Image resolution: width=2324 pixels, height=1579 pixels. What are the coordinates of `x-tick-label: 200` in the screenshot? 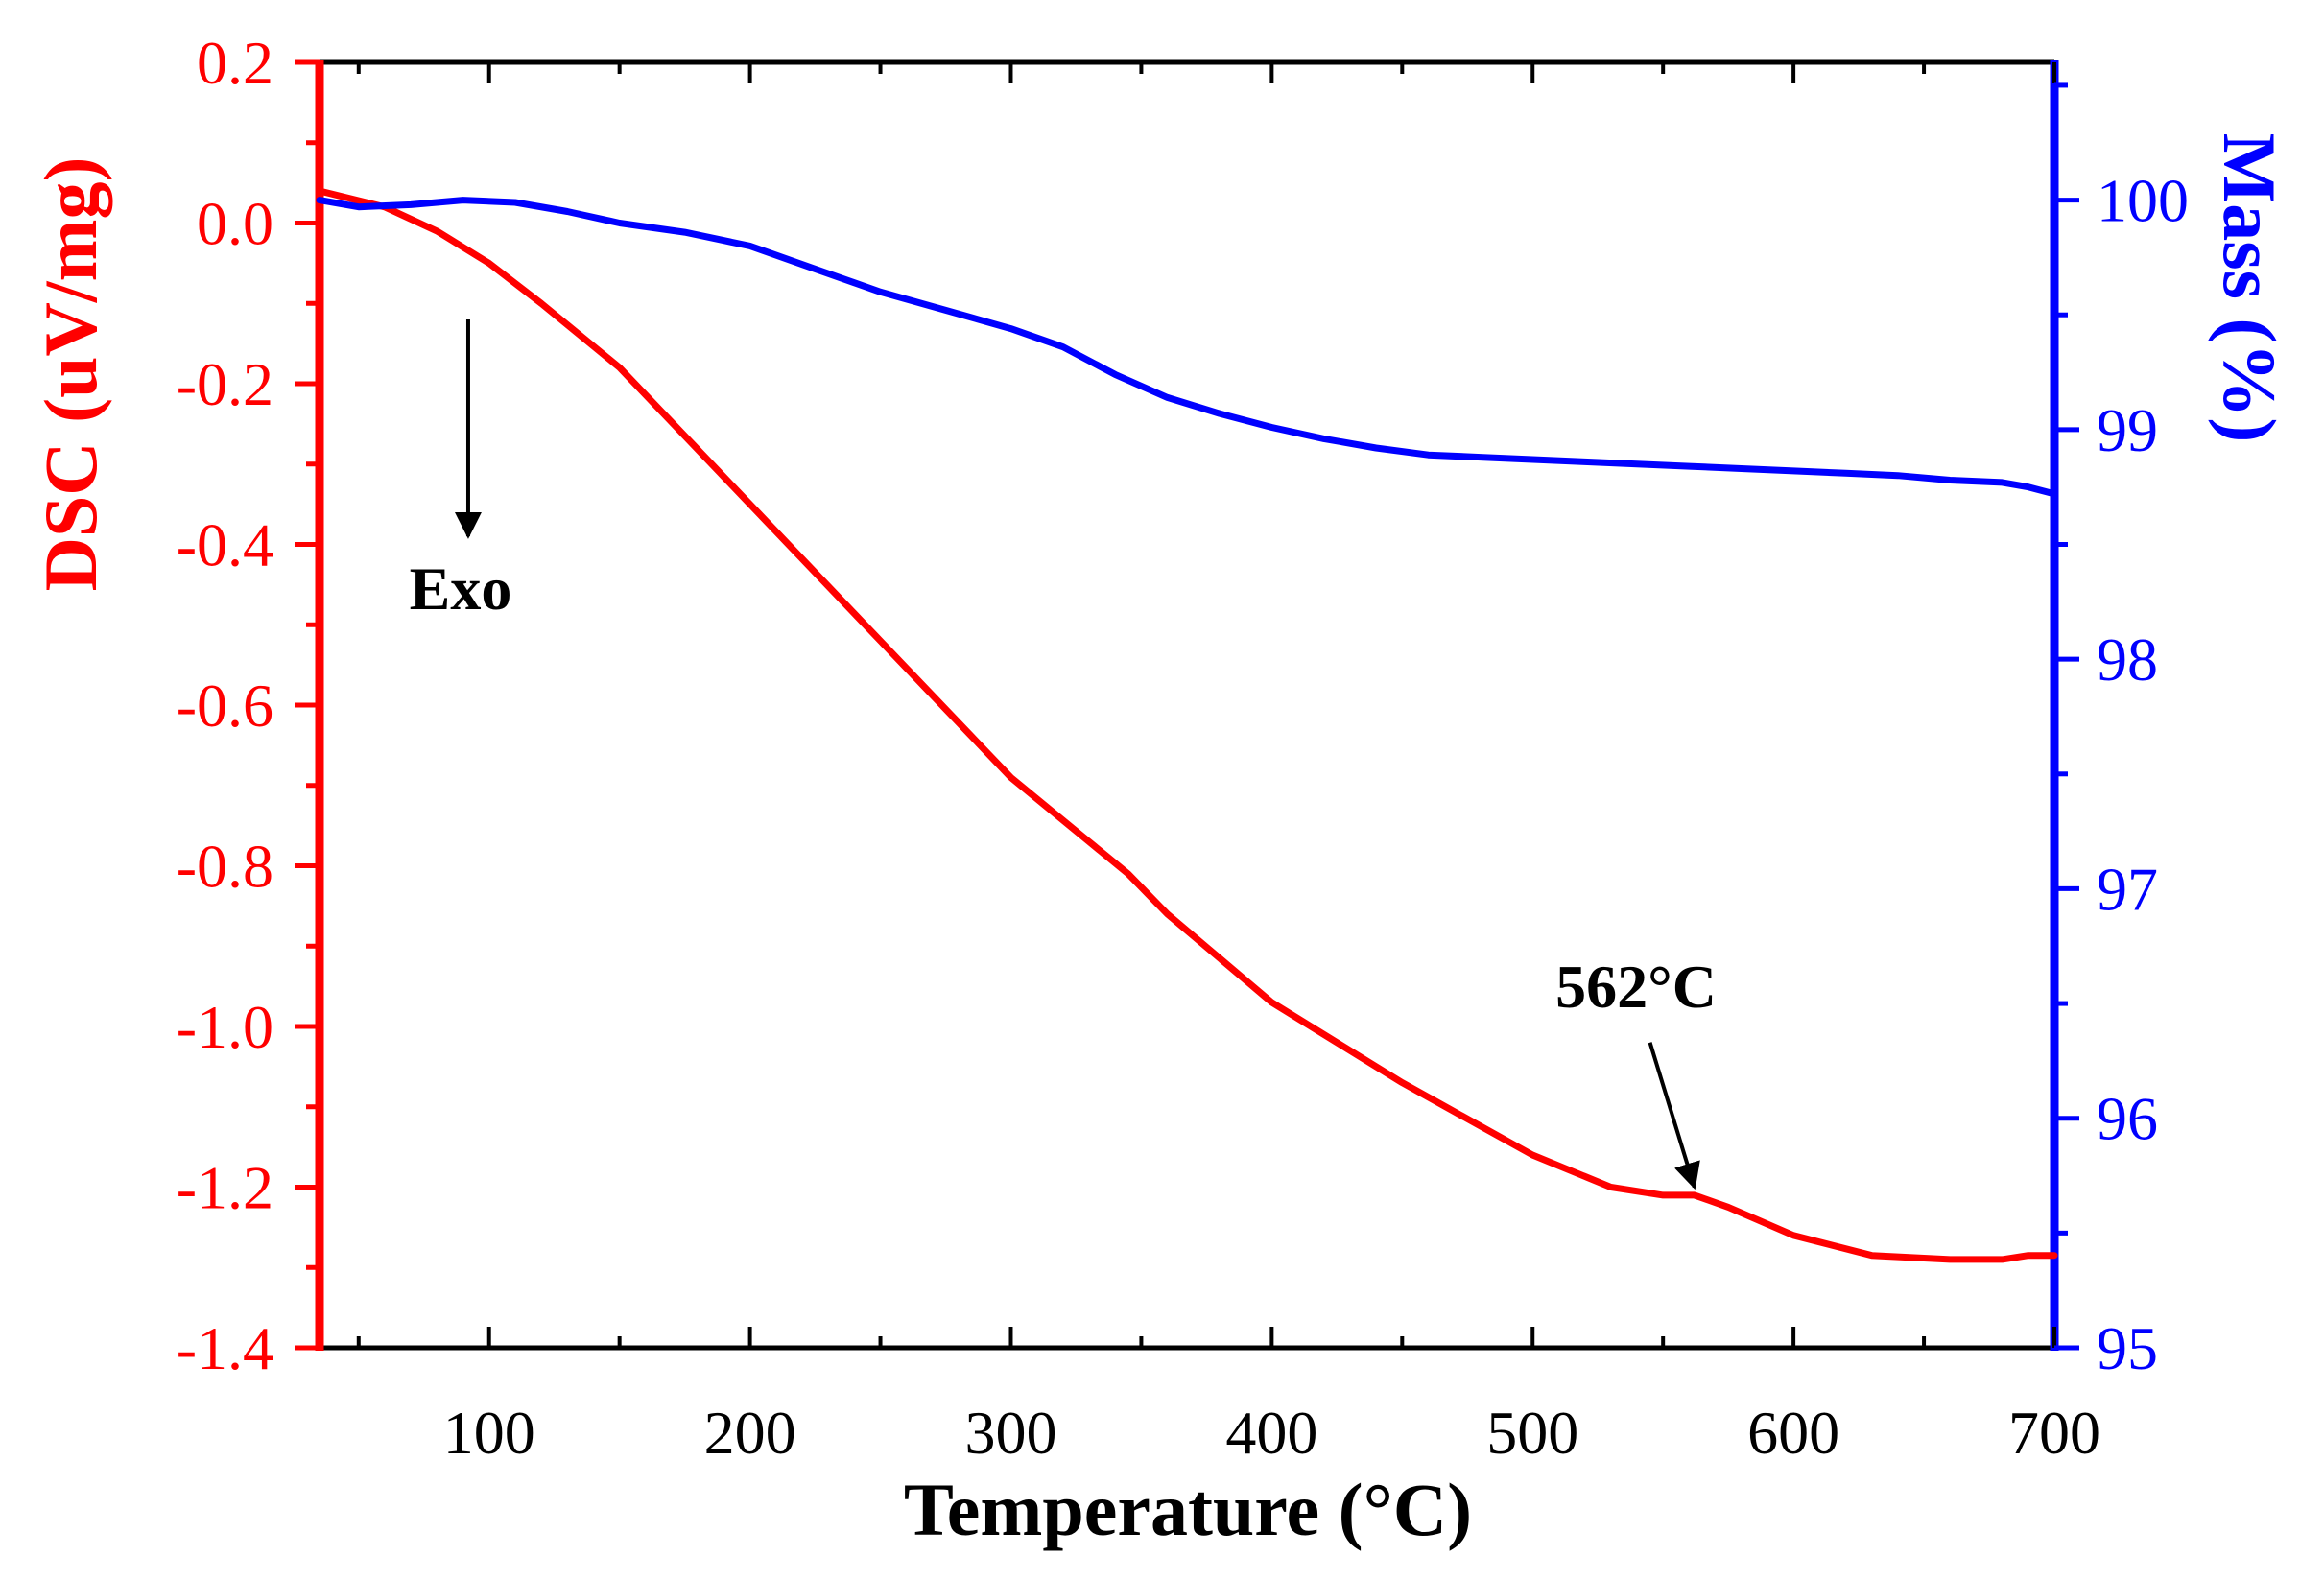 It's located at (750, 1433).